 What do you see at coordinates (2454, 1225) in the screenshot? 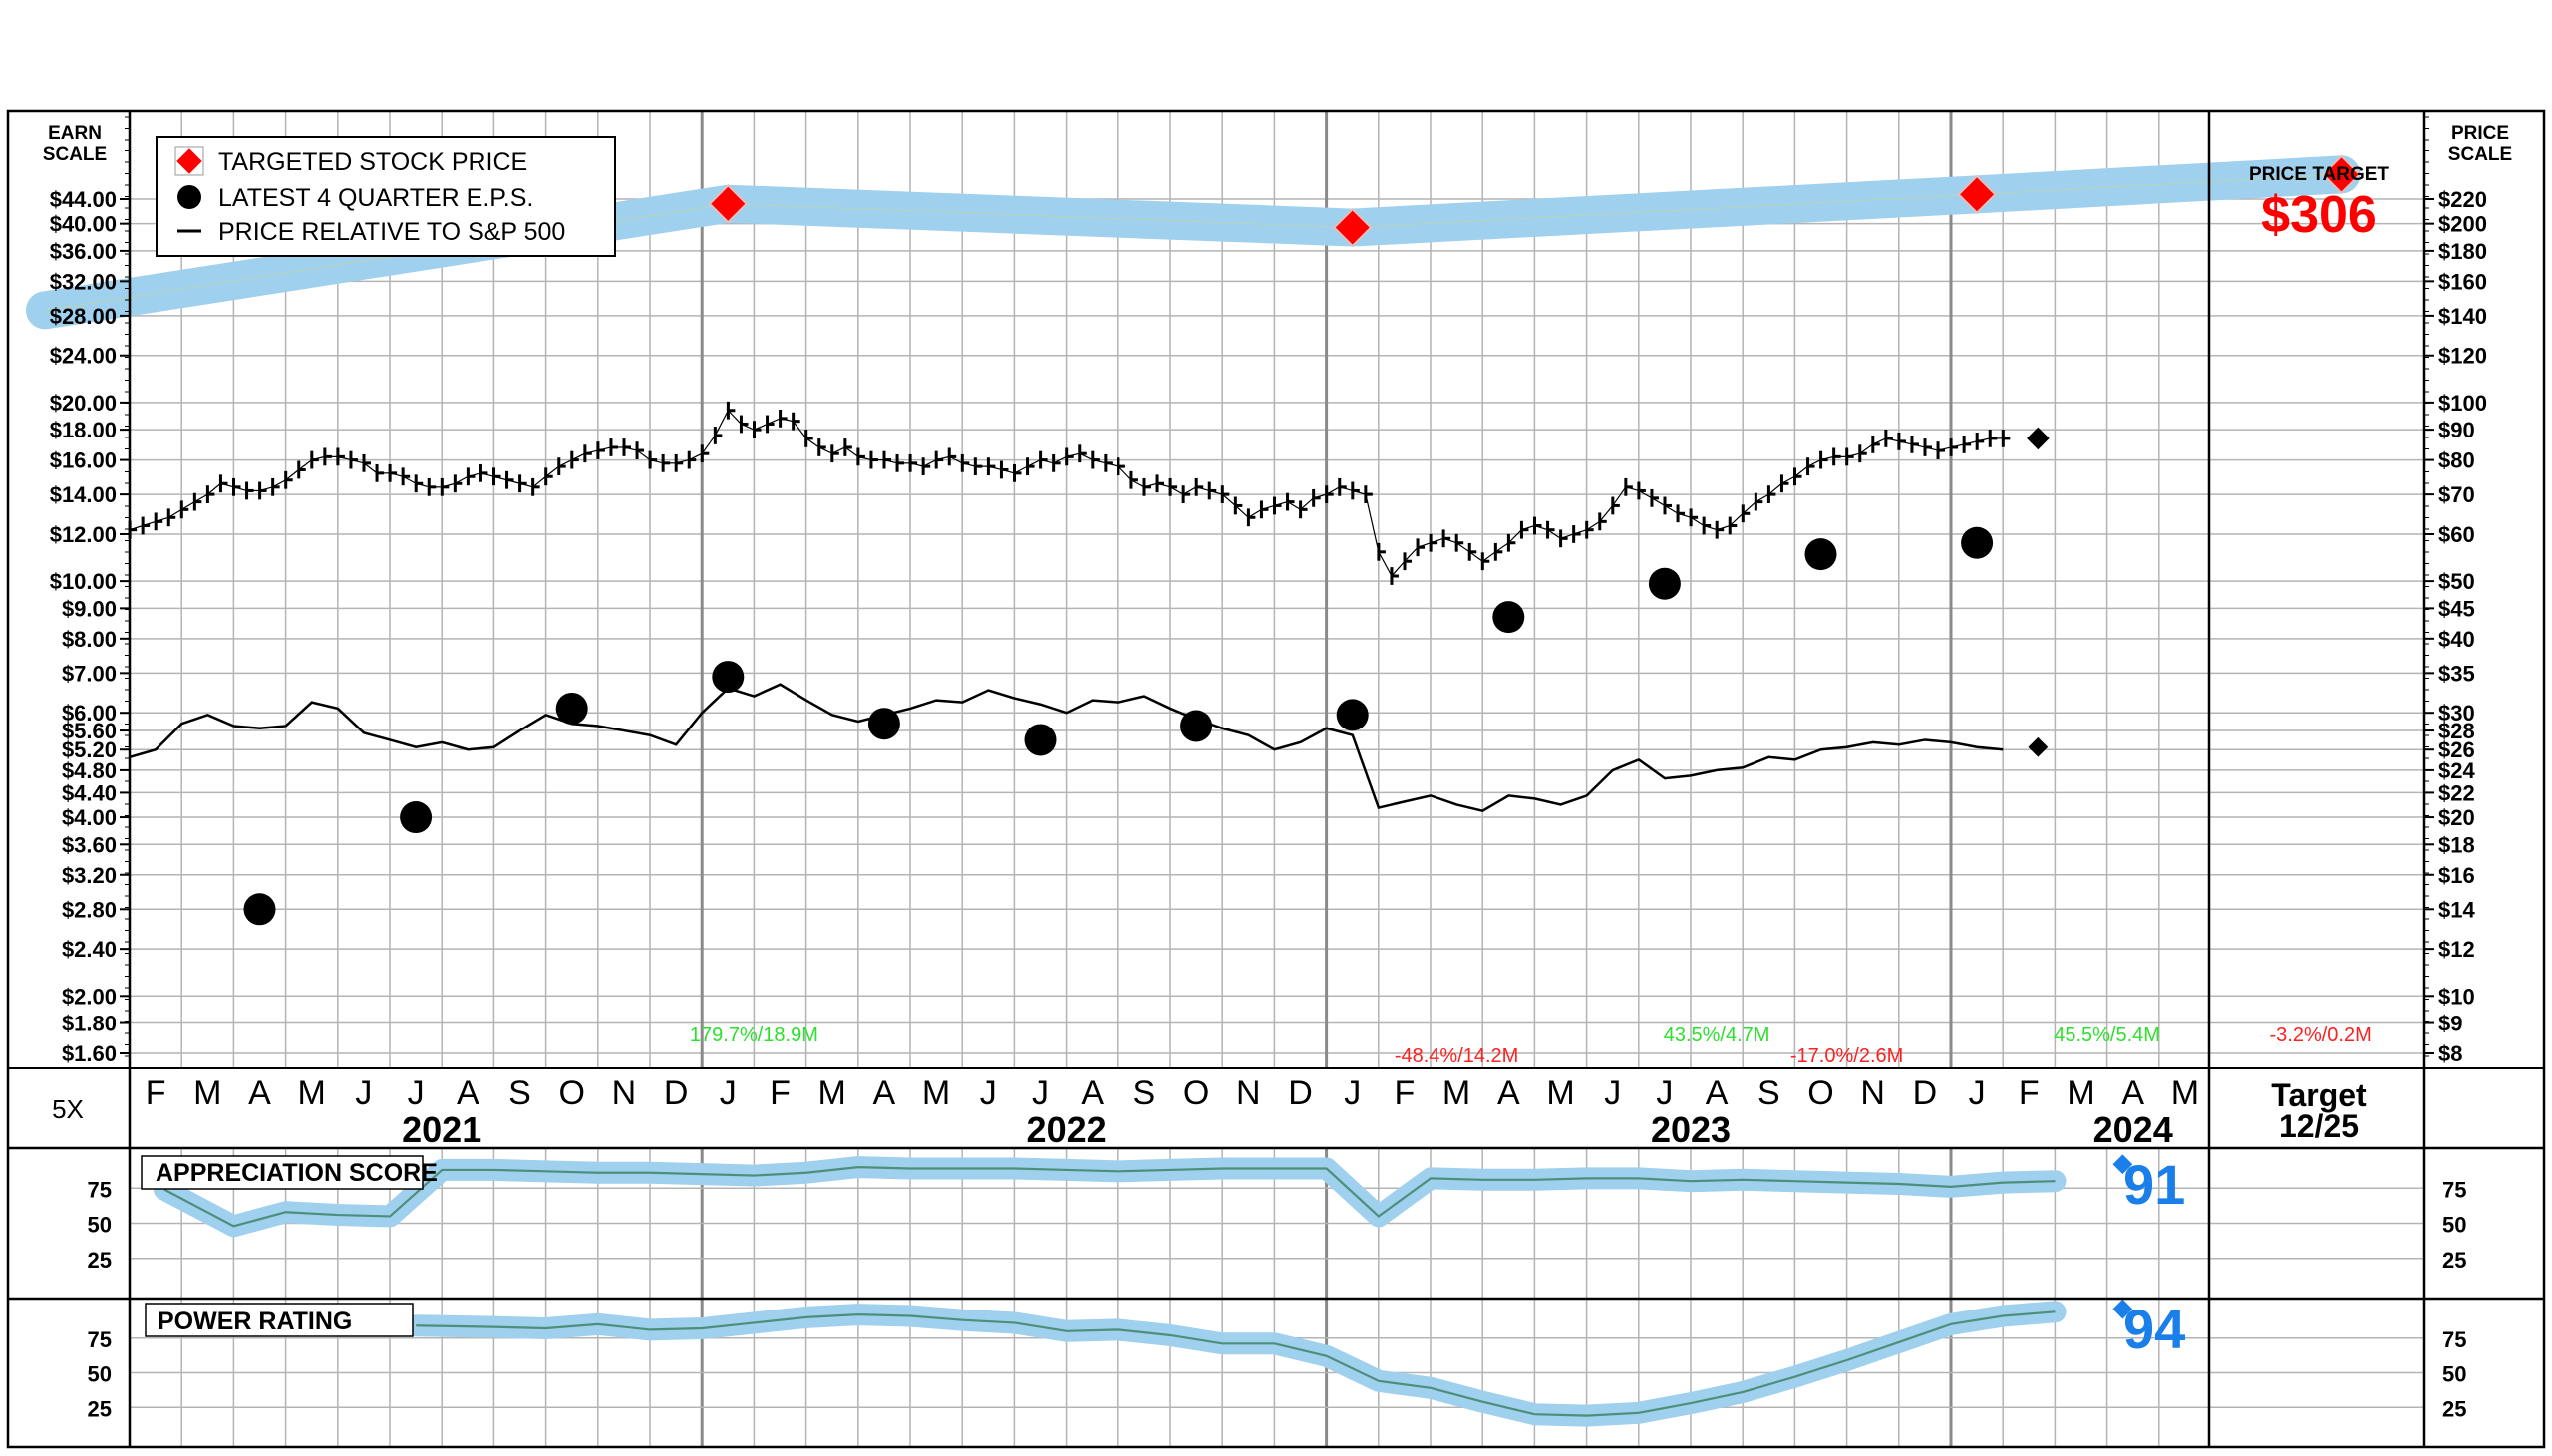
I see `appreciation-tick-right: 50` at bounding box center [2454, 1225].